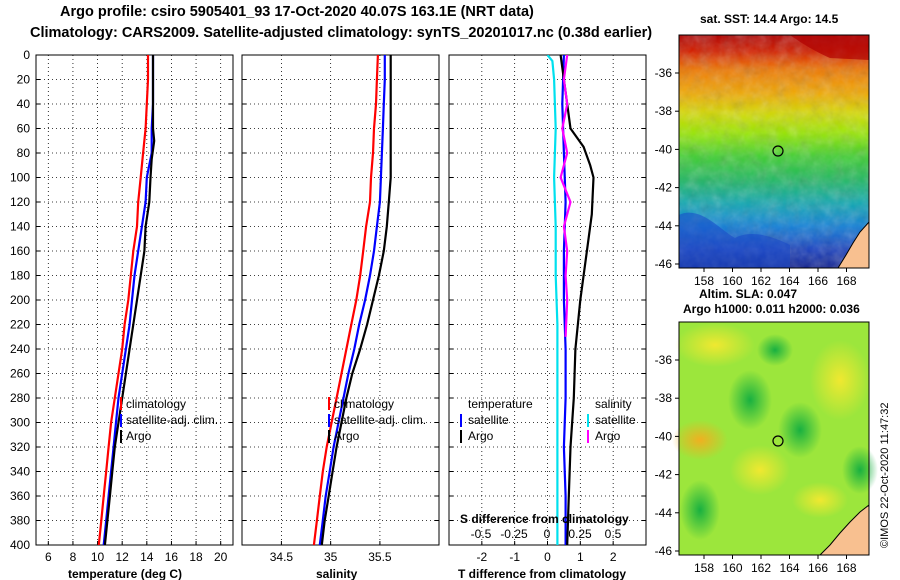 The height and width of the screenshot is (580, 900). Describe the element at coordinates (20, 251) in the screenshot. I see `depth-tick-label: 160` at that location.